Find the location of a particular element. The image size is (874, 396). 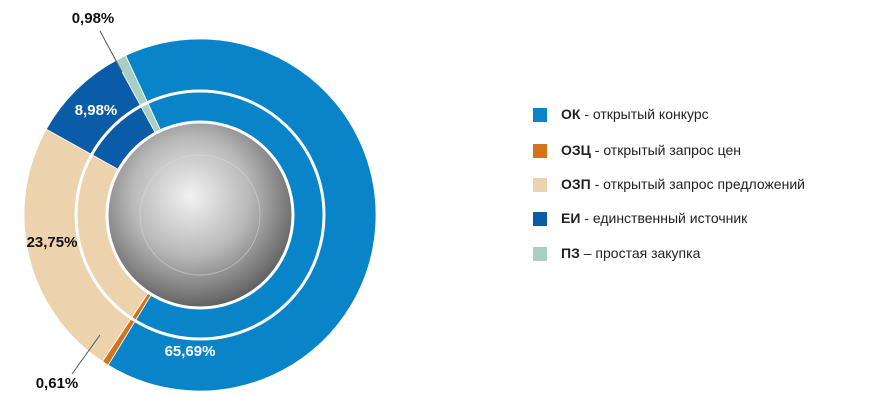

legend-entry: ОЗЦ - открытый запрос цен is located at coordinates (651, 150).